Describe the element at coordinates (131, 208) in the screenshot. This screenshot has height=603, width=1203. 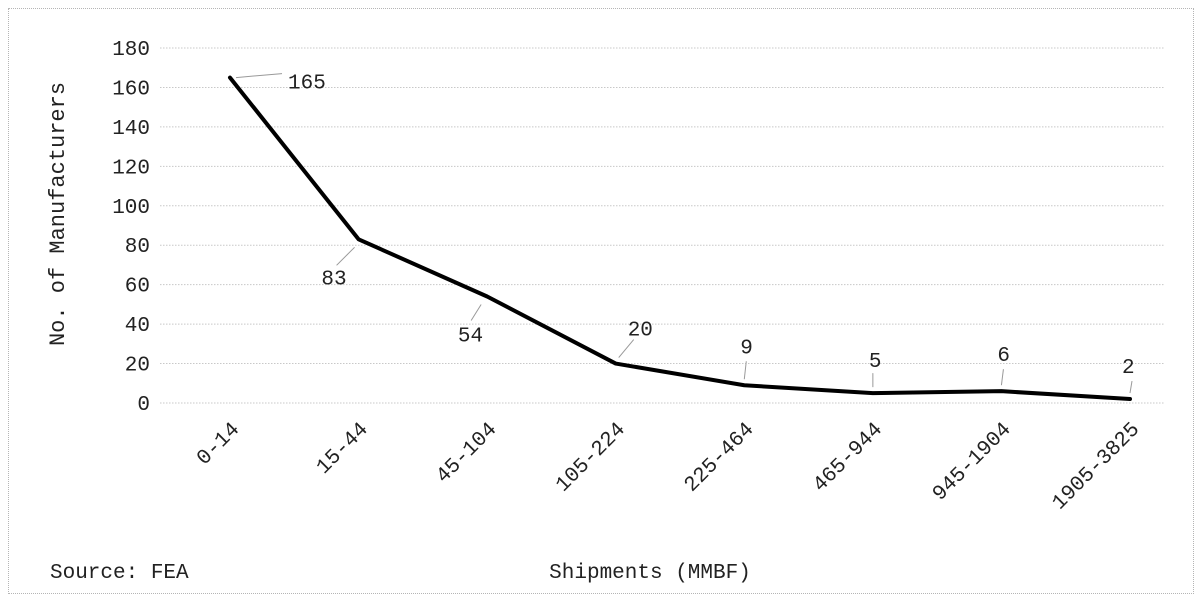
I see `y-tick-label: 100` at that location.